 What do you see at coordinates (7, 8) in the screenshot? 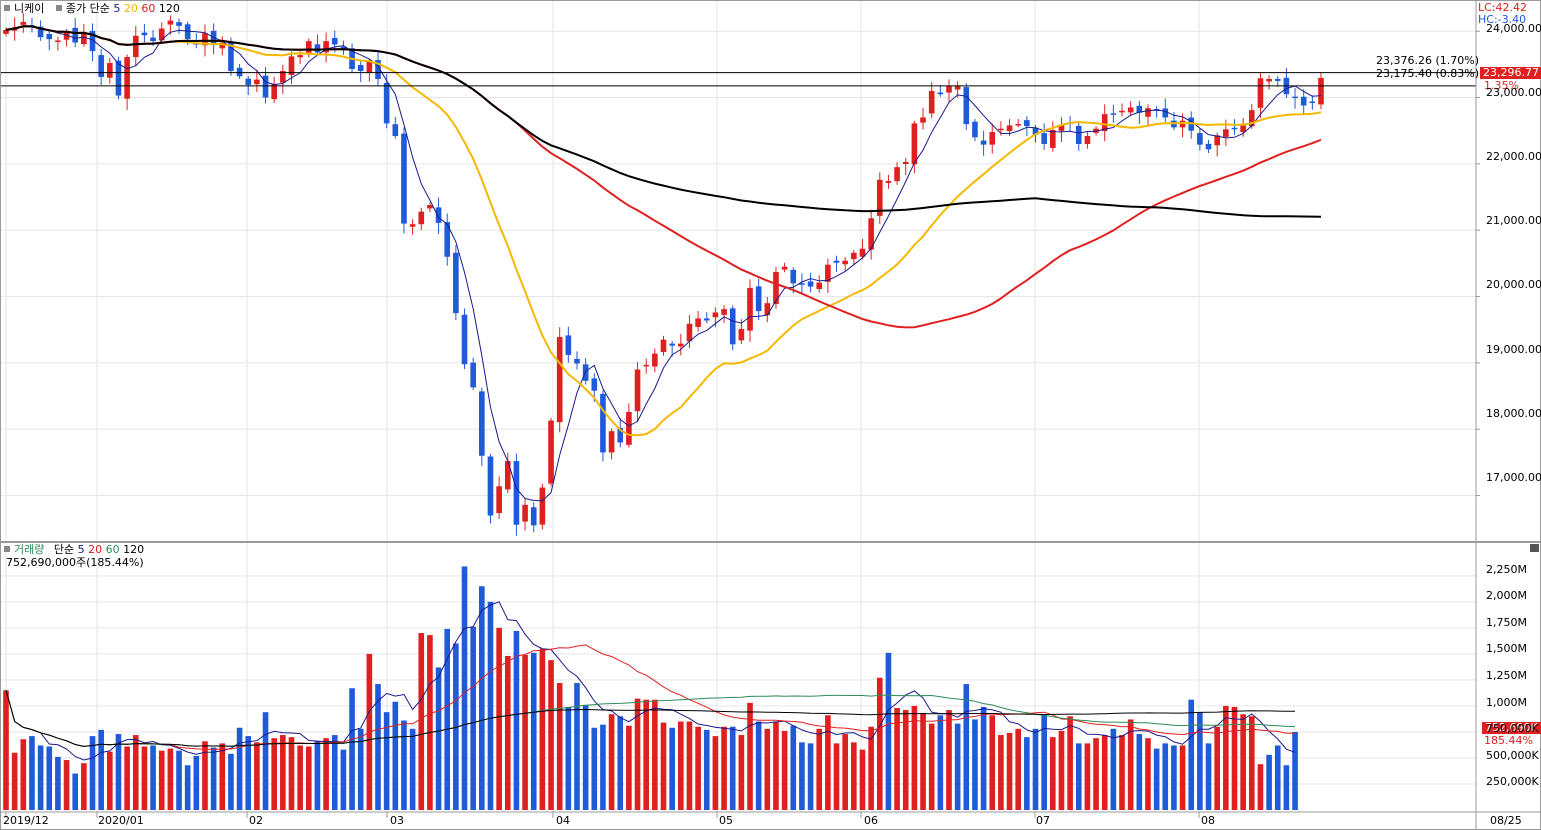
I see `panel-toggle-icon` at bounding box center [7, 8].